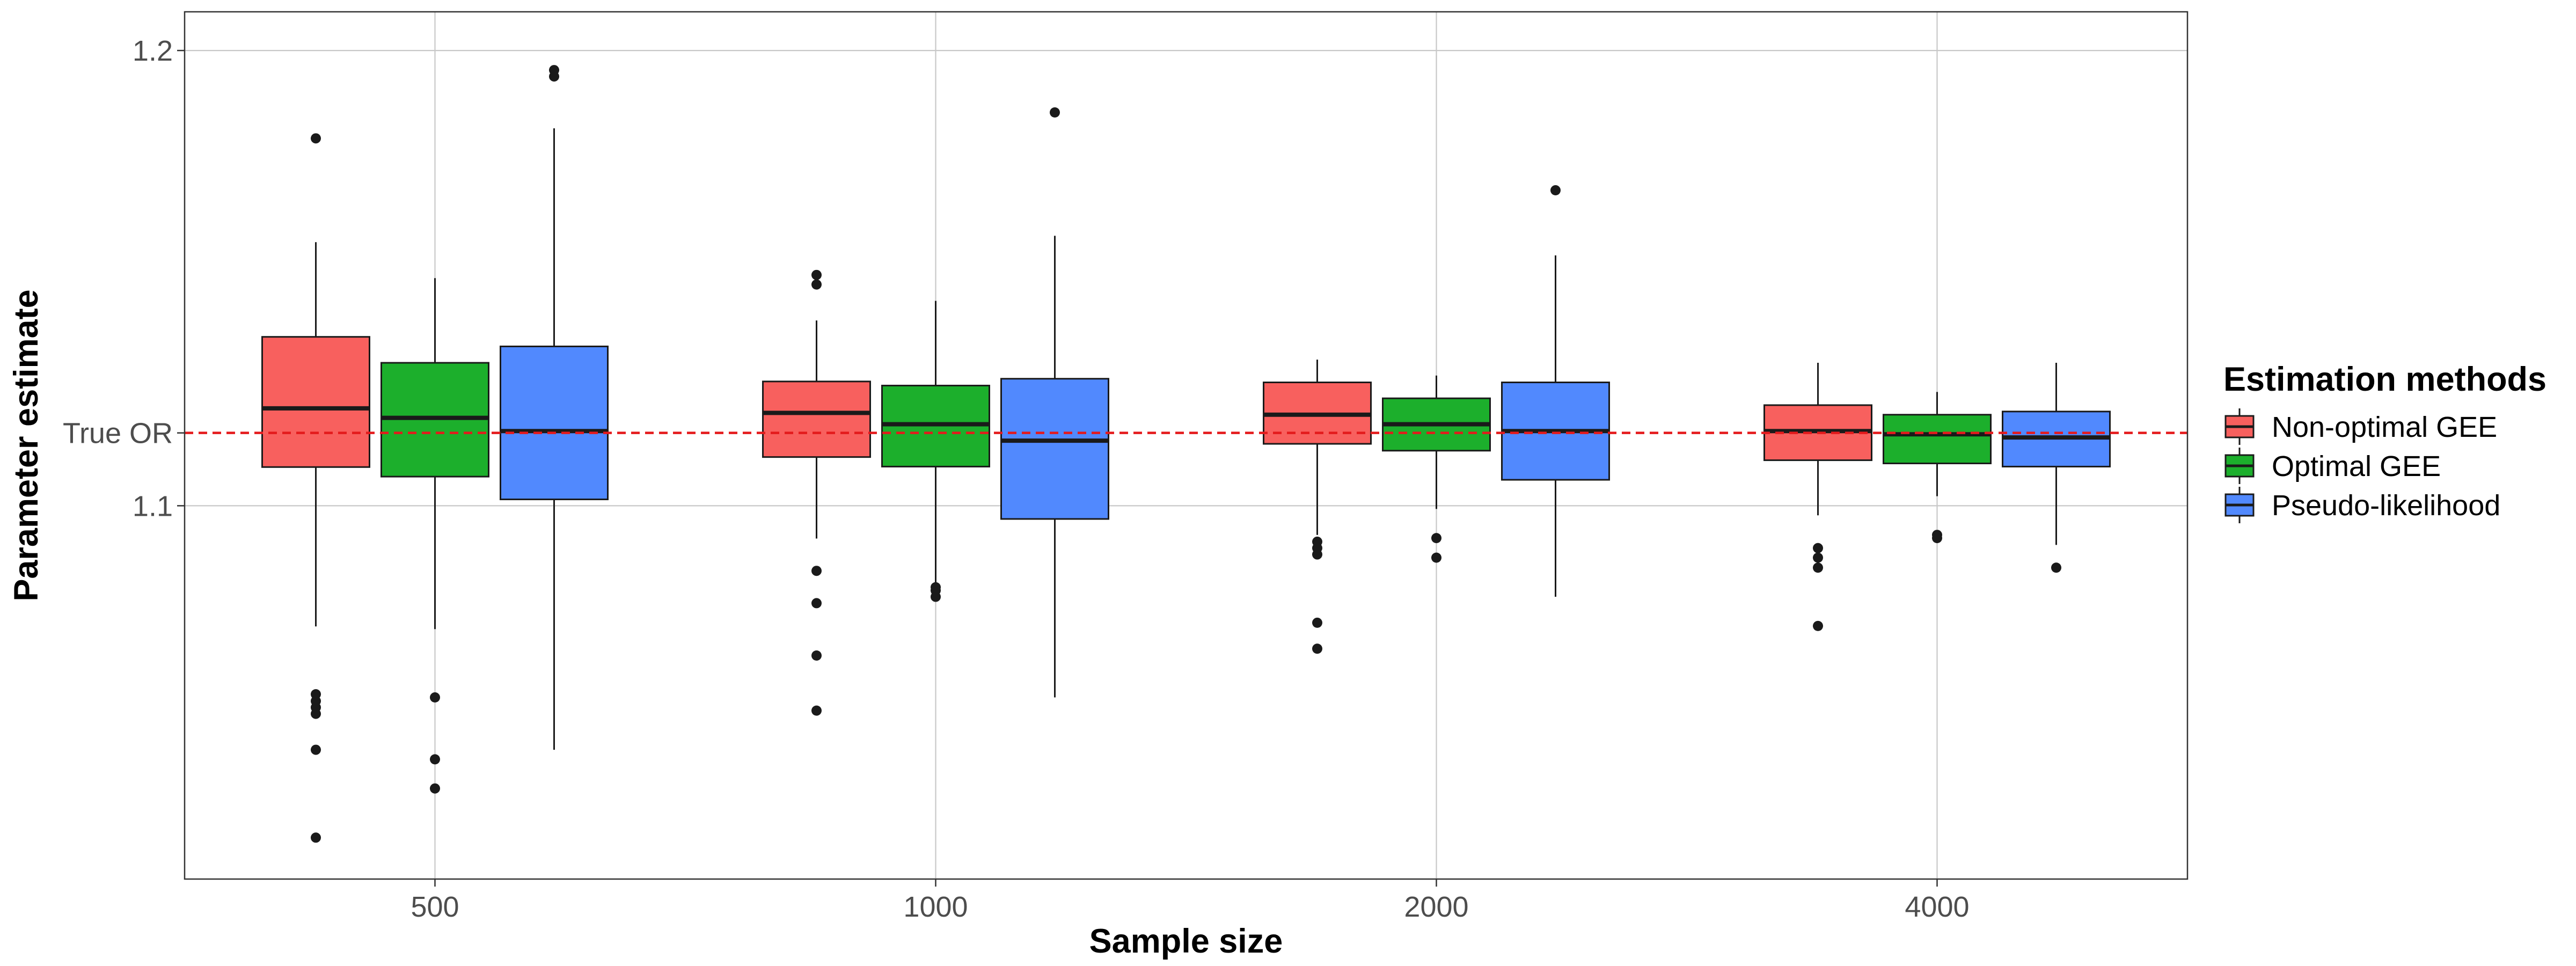 Image resolution: width=2576 pixels, height=966 pixels. I want to click on x-tick-label: 4000, so click(1937, 907).